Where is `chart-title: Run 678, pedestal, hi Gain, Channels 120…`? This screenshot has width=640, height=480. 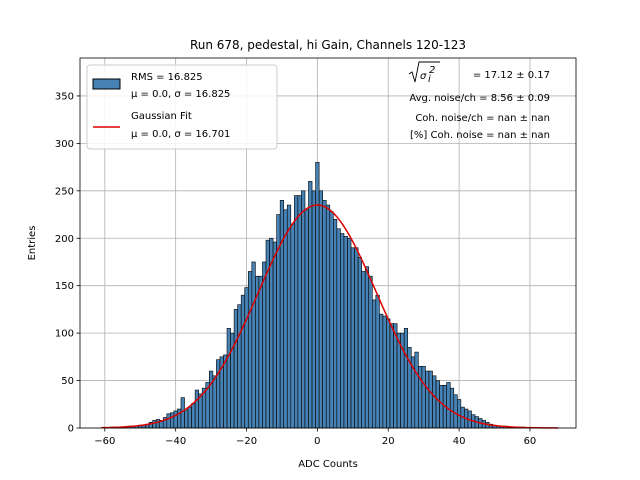
chart-title: Run 678, pedestal, hi Gain, Channels 120… is located at coordinates (328, 45).